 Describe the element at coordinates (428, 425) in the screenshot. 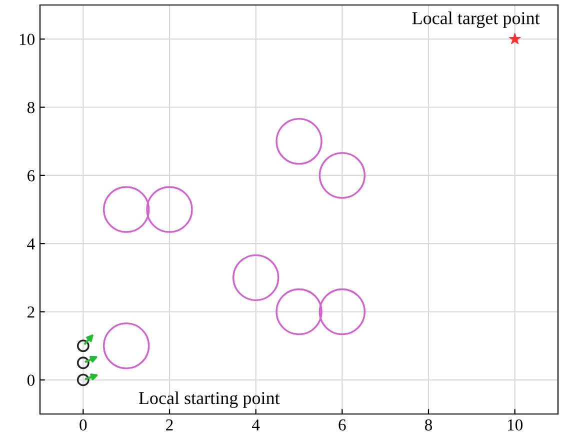

I see `x-tick-label: 8` at that location.